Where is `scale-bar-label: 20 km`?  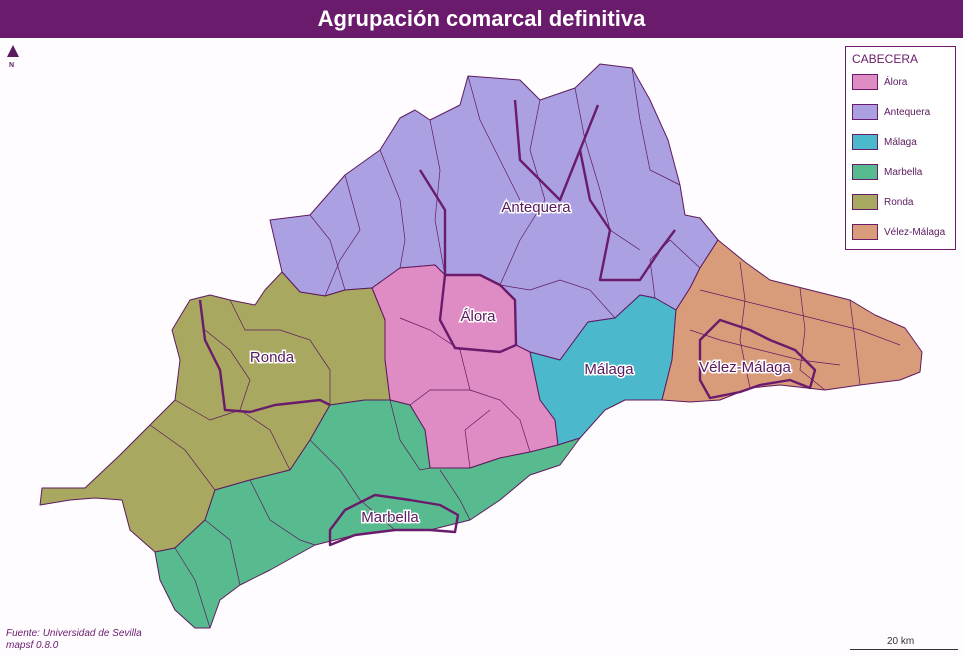
scale-bar-label: 20 km is located at coordinates (901, 641).